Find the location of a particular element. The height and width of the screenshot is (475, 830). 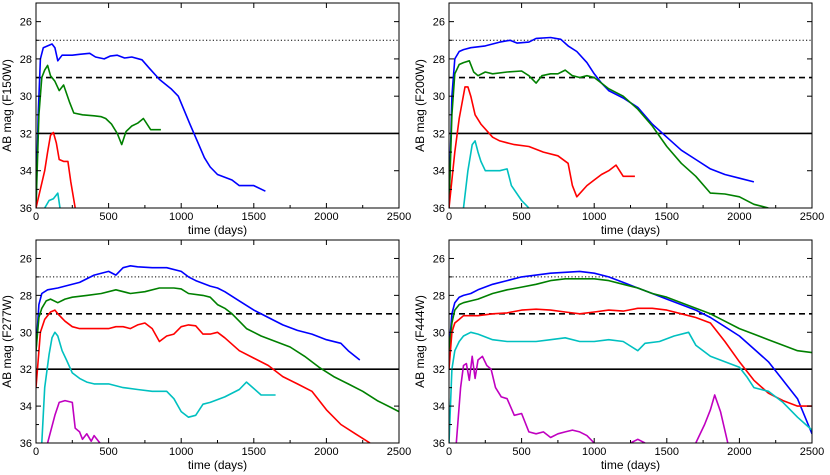

series-line-magenta-late is located at coordinates (638, 440).